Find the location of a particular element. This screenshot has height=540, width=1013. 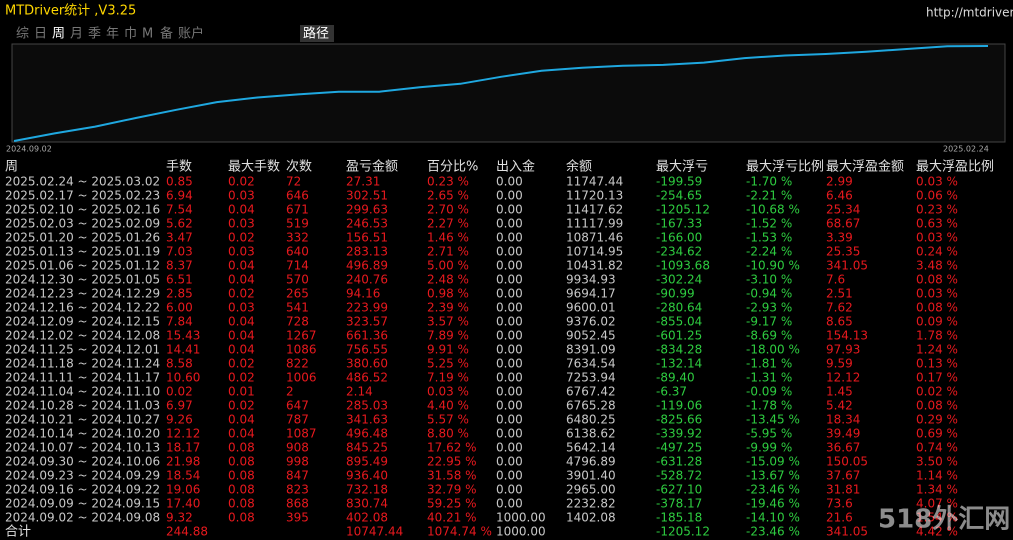

cell: 3901.40 is located at coordinates (591, 476).